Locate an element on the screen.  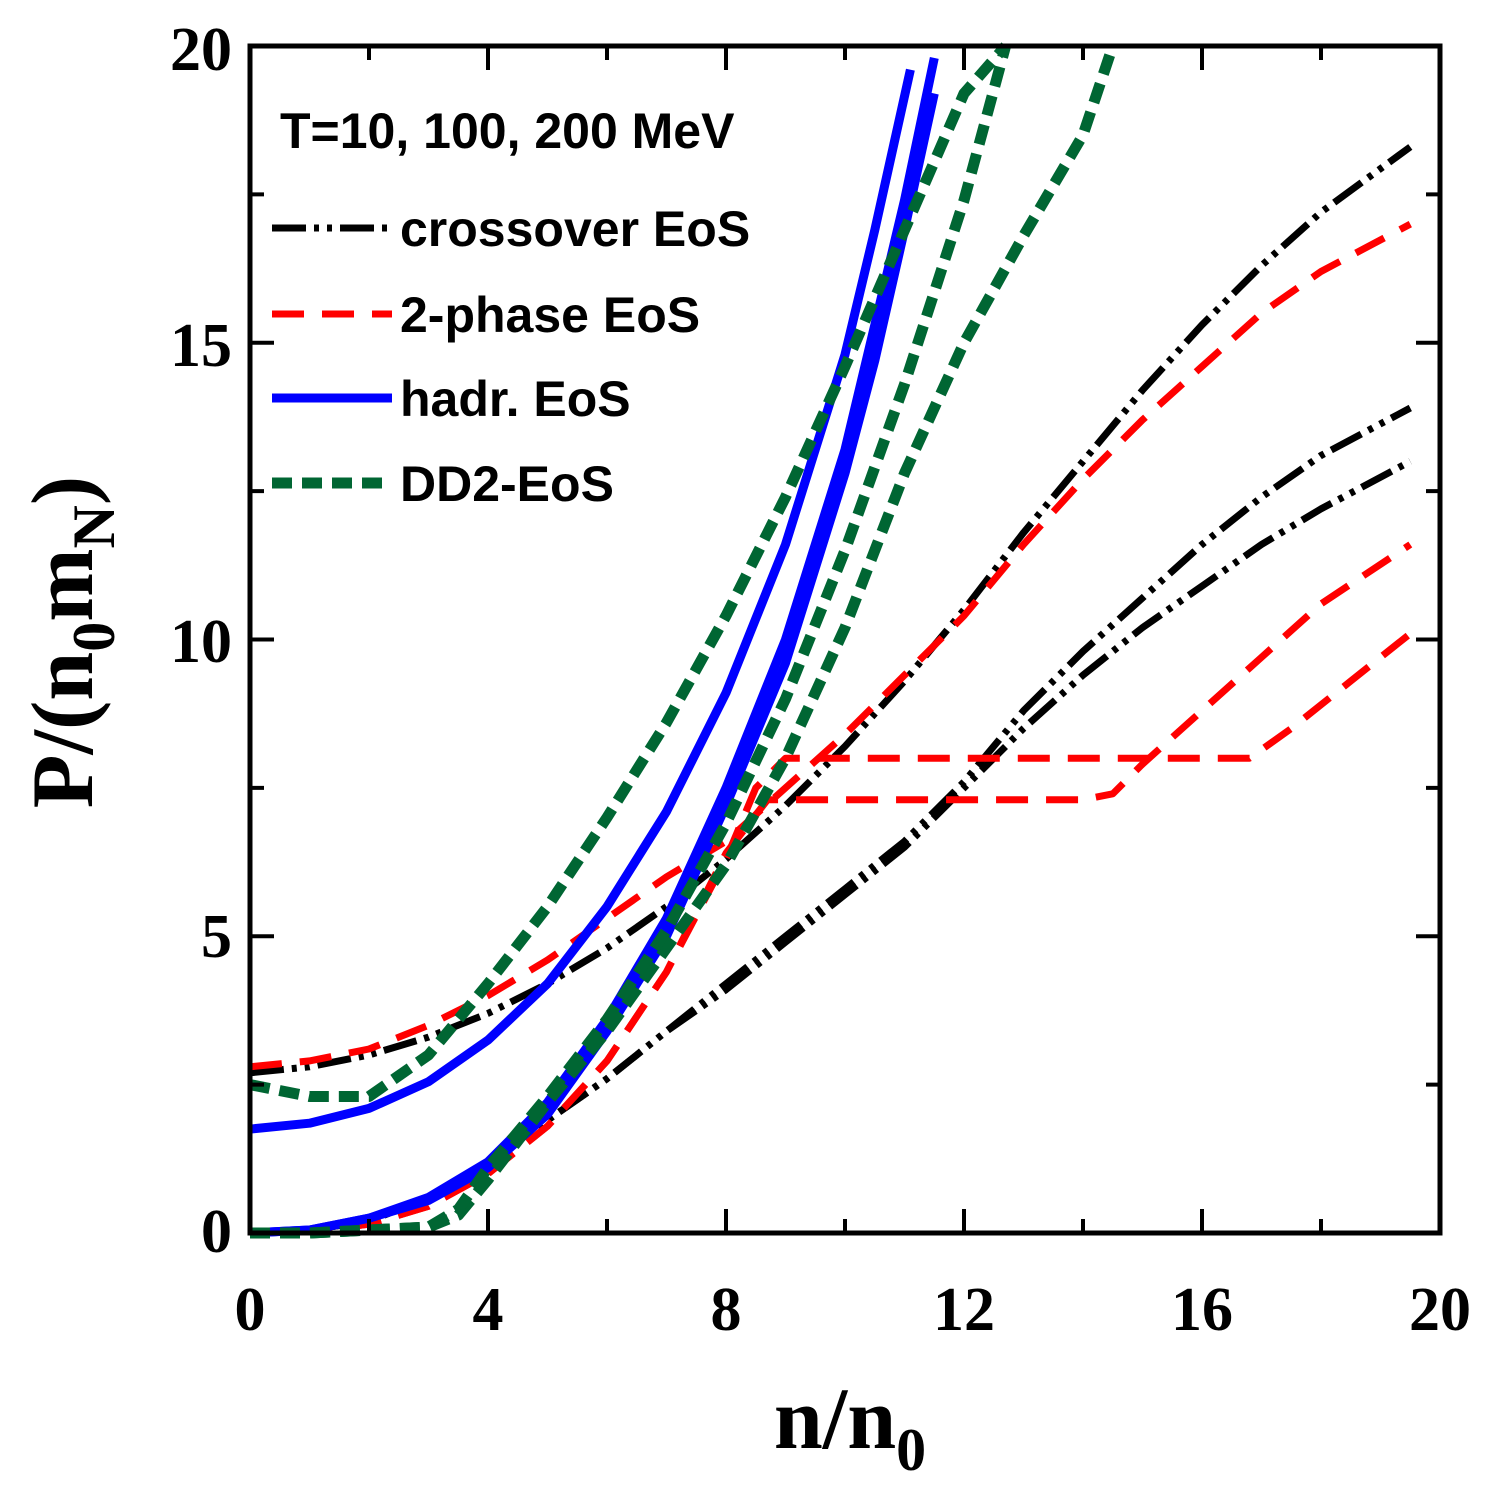
x-axis-title-sub: 0 is located at coordinates (911, 1450).